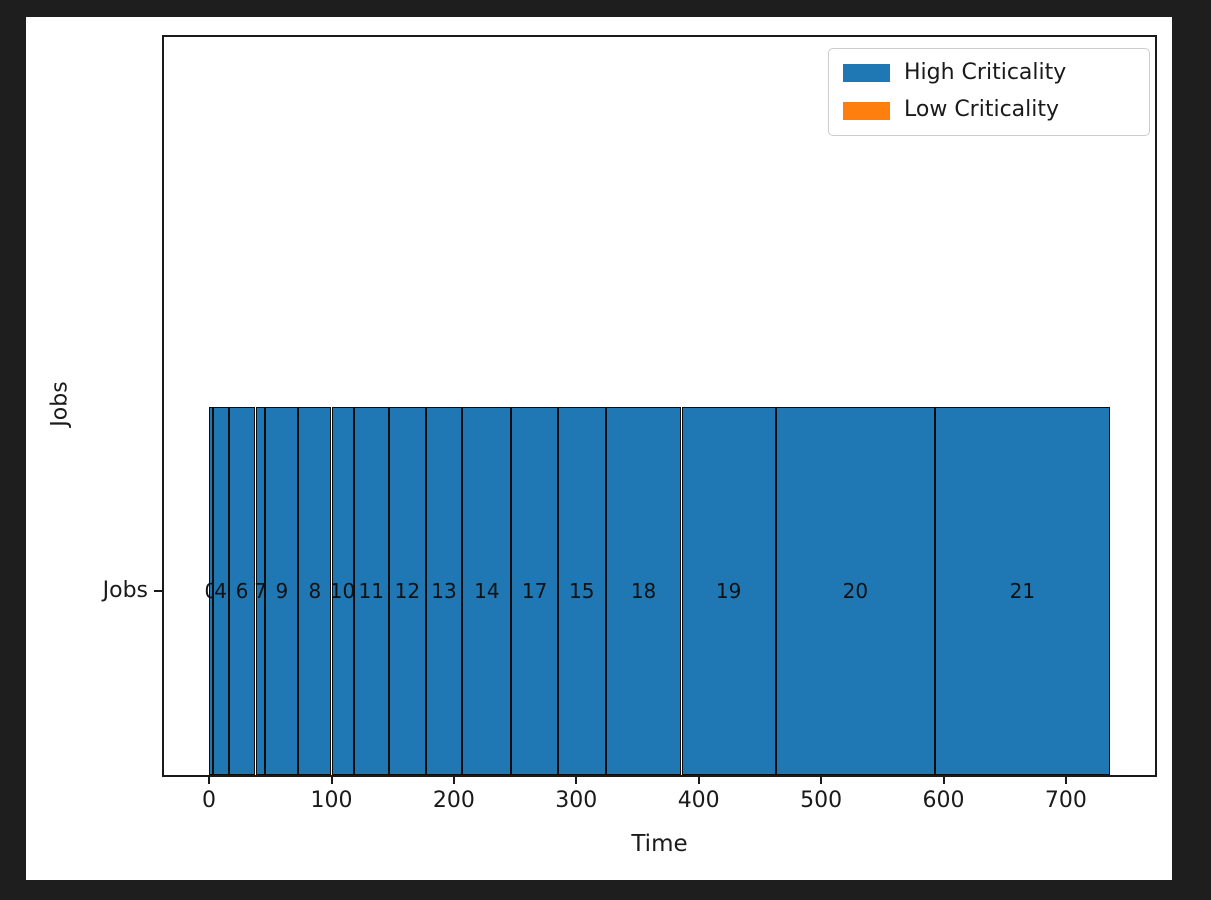 The height and width of the screenshot is (900, 1211). Describe the element at coordinates (158, 591) in the screenshot. I see `y-tick-mark` at that location.